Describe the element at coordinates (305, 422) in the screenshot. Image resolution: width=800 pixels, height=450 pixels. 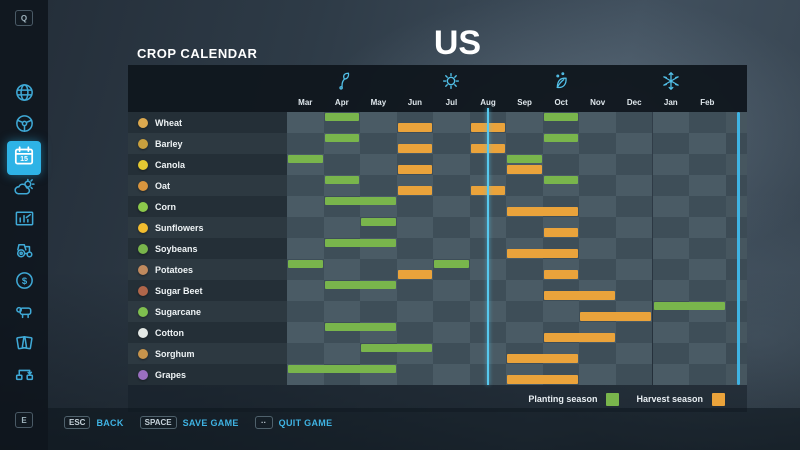
I see `quit-game-button-label: QUIT GAME` at that location.